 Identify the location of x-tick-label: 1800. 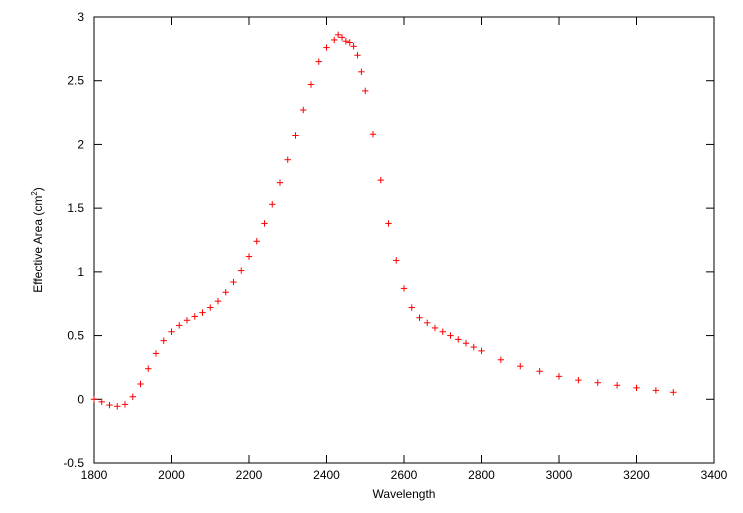
(94, 475).